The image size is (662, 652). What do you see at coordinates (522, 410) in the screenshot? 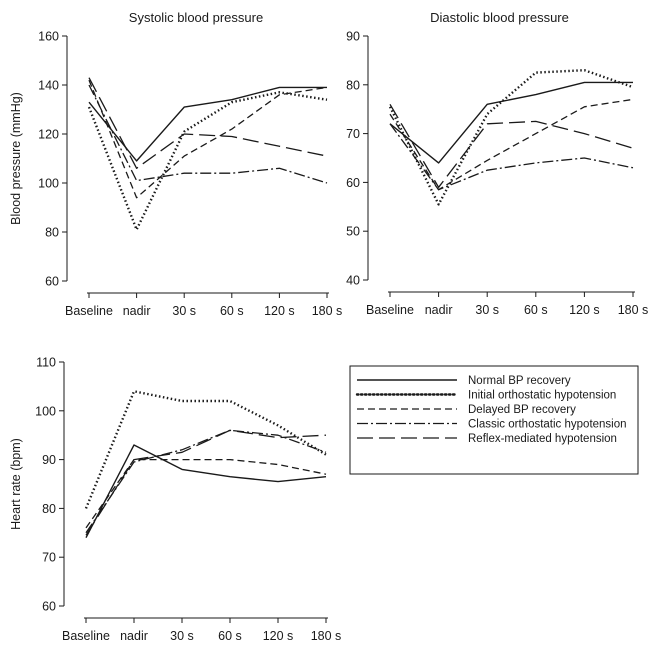
I see `legend-label-delayed-bp-recovery: Delayed BP recovery` at bounding box center [522, 410].